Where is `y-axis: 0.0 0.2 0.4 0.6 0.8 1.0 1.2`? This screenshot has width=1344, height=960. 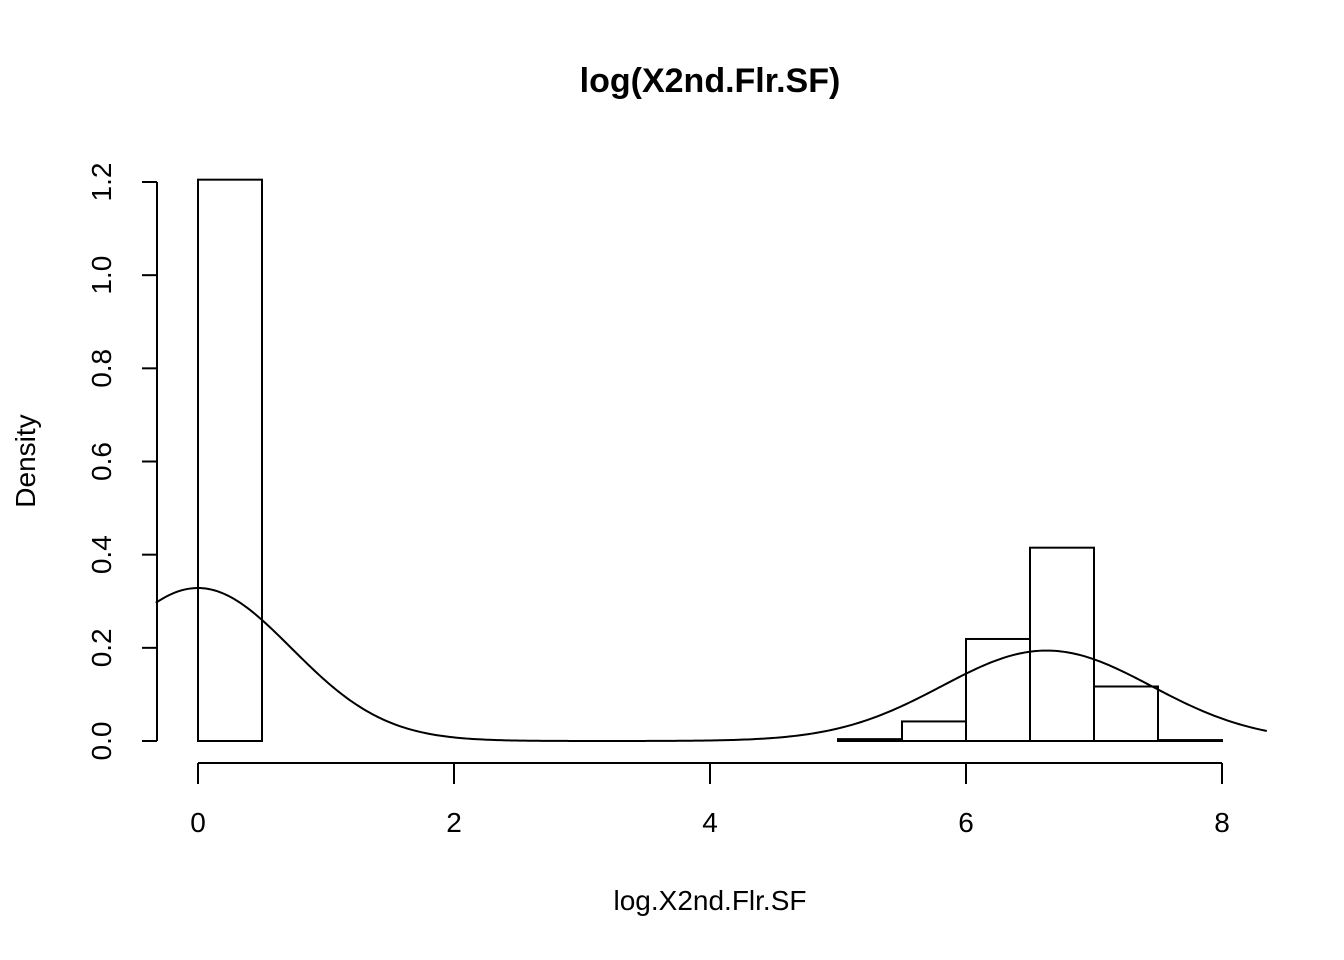 y-axis: 0.0 0.2 0.4 0.6 0.8 1.0 1.2 is located at coordinates (122, 462).